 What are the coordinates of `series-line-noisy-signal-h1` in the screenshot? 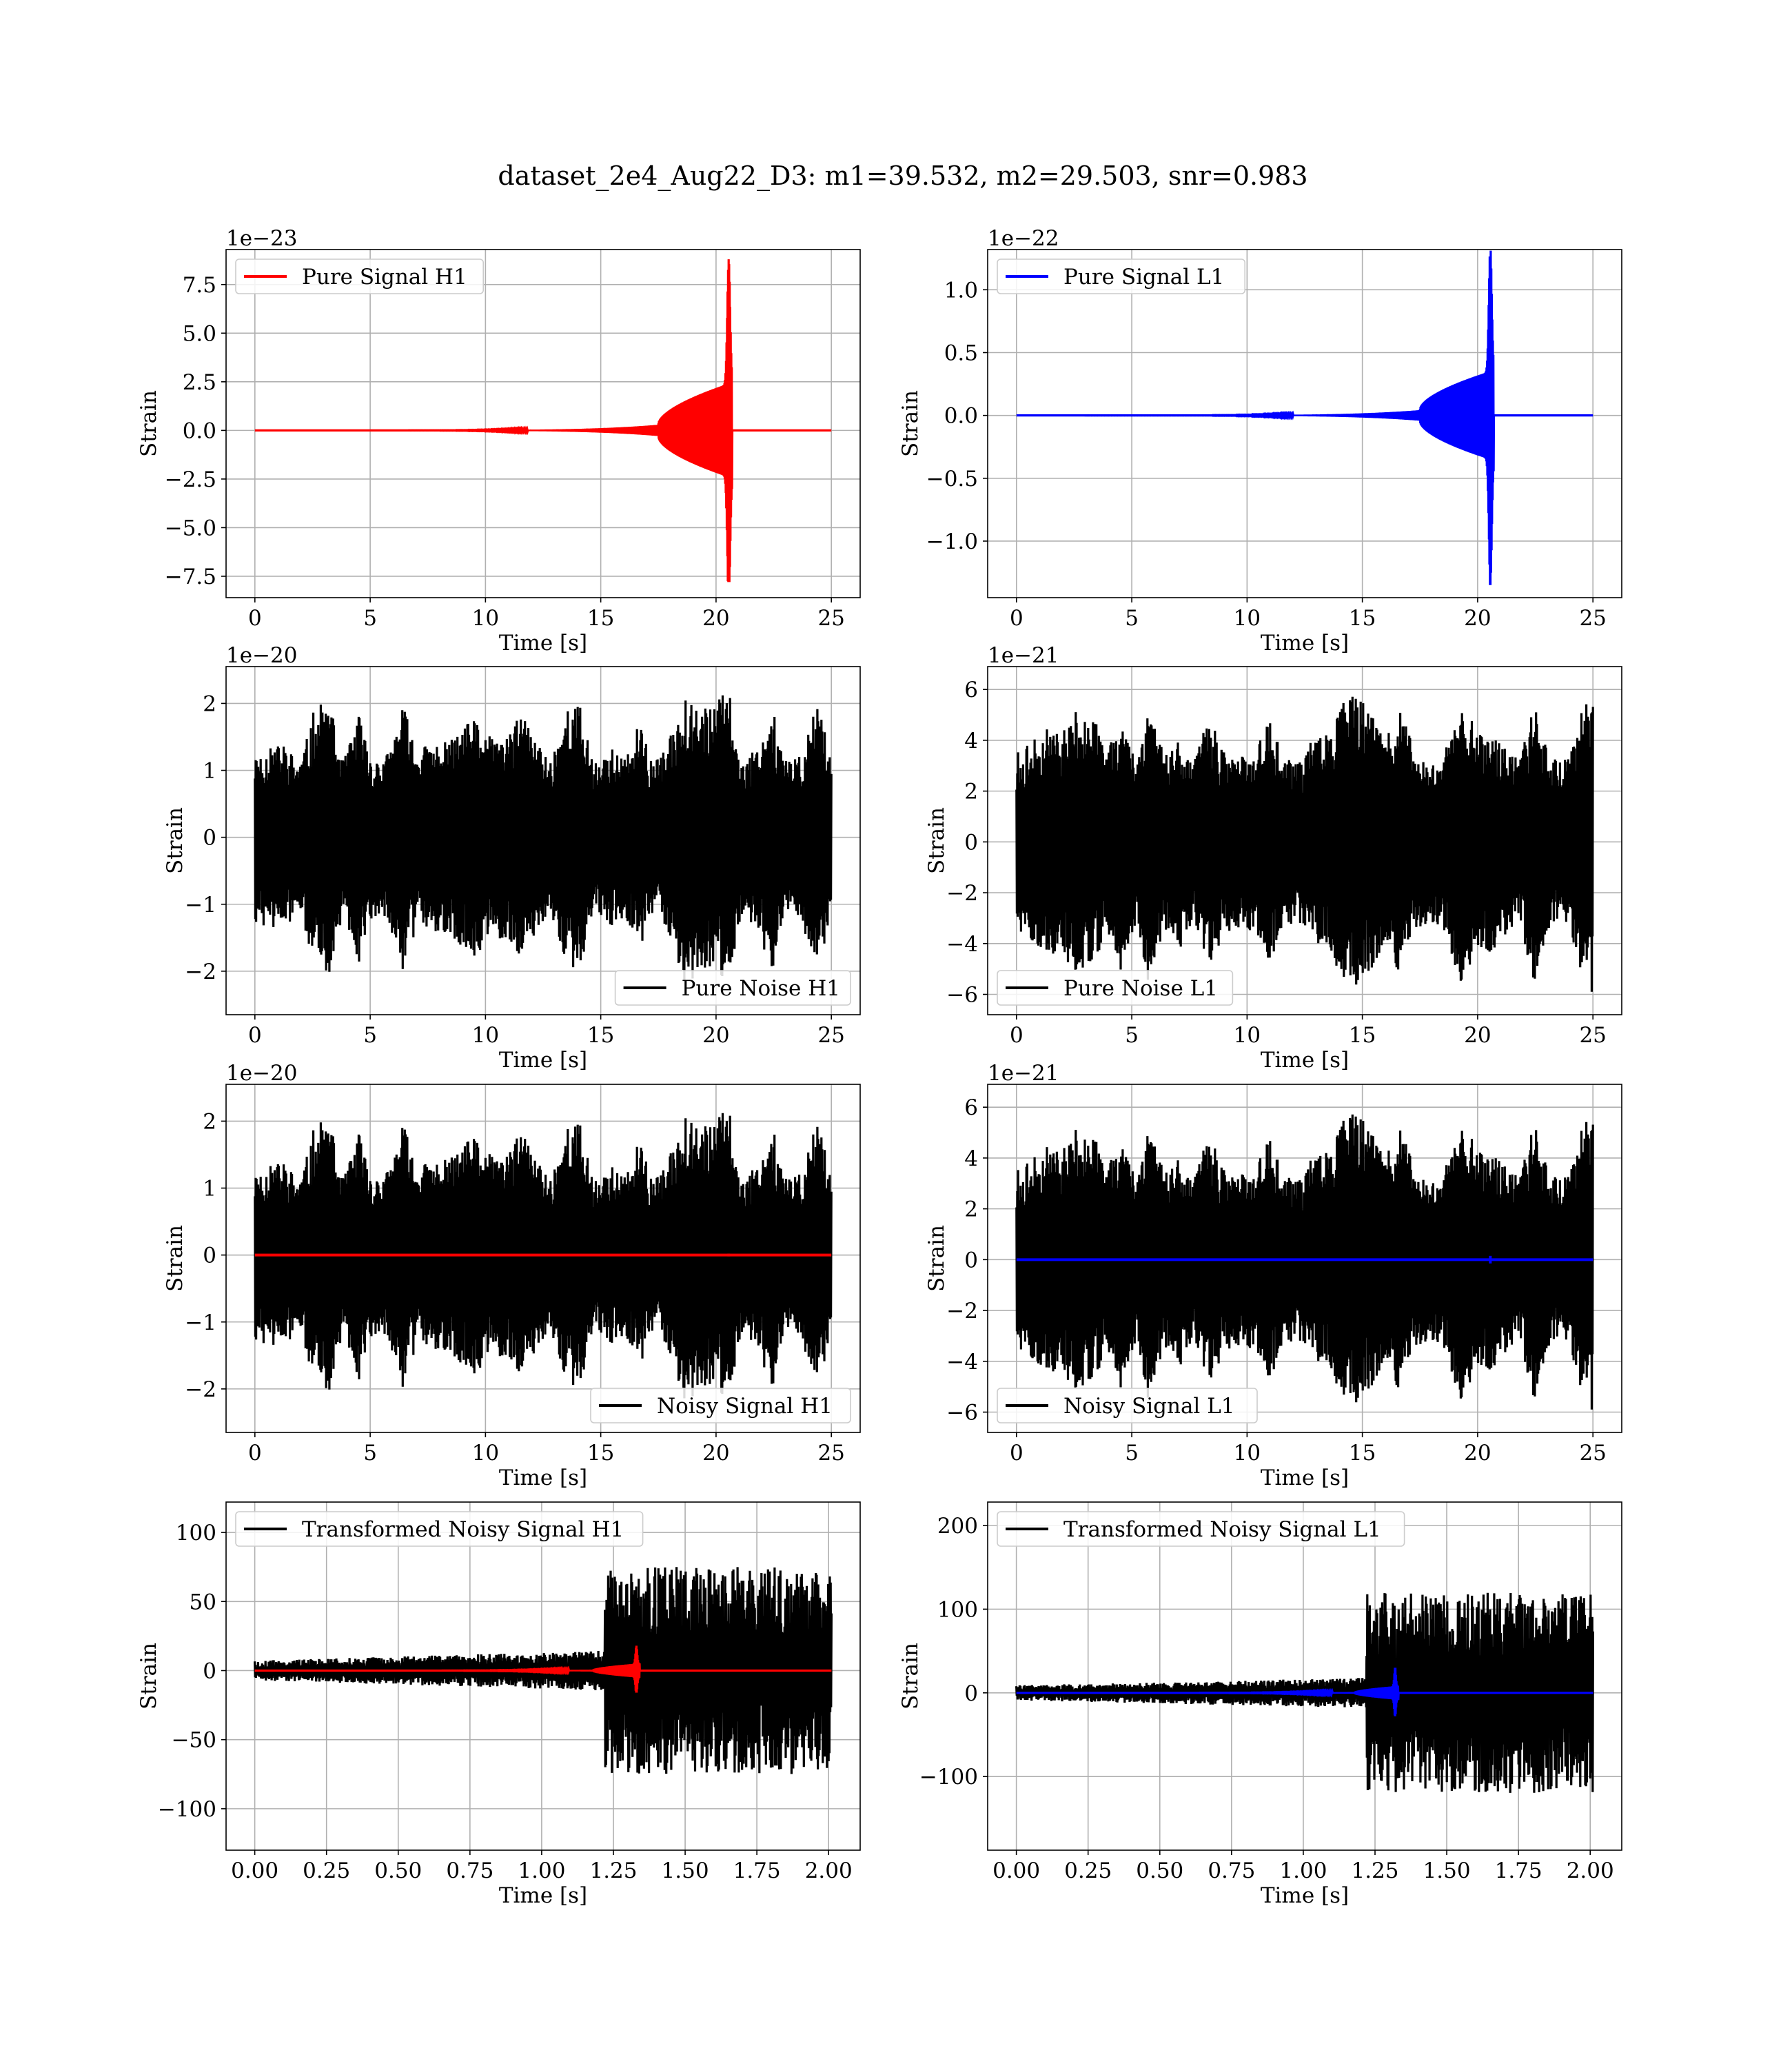 It's located at (543, 1256).